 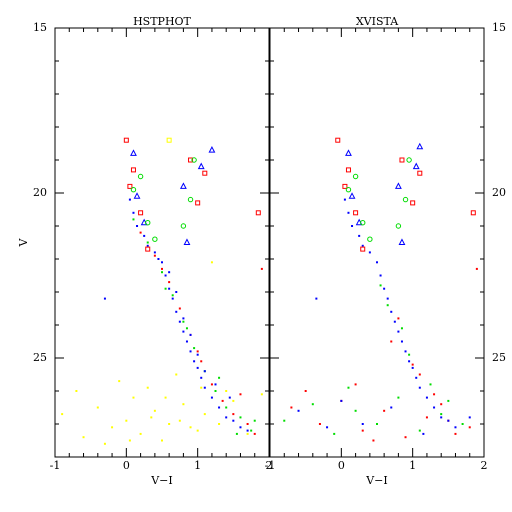 What do you see at coordinates (377, 21) in the screenshot?
I see `panel-title: XVISTA` at bounding box center [377, 21].